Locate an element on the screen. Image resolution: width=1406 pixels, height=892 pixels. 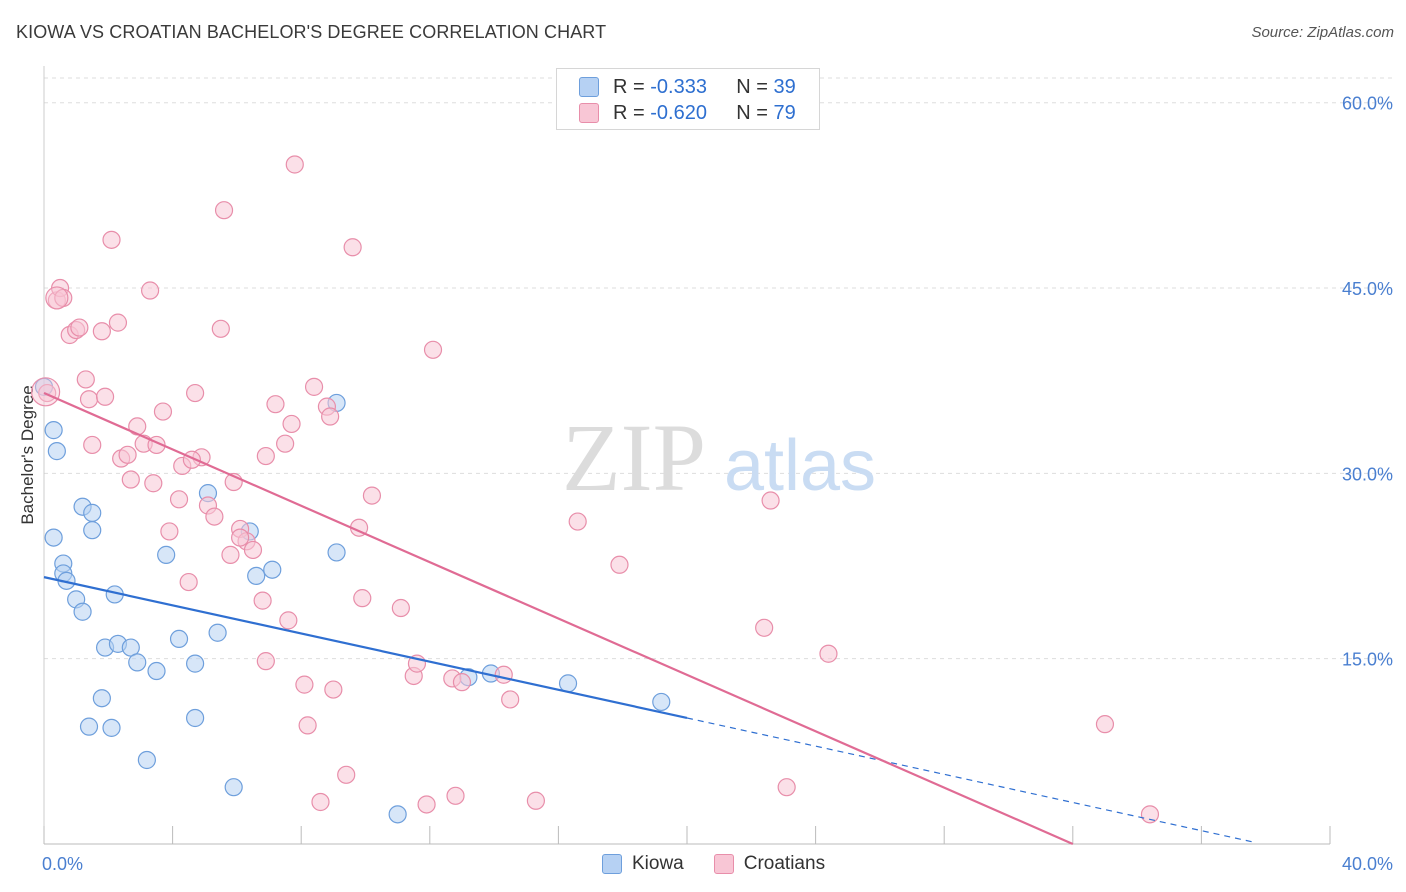
n-label: N = is located at coordinates (752, 112).